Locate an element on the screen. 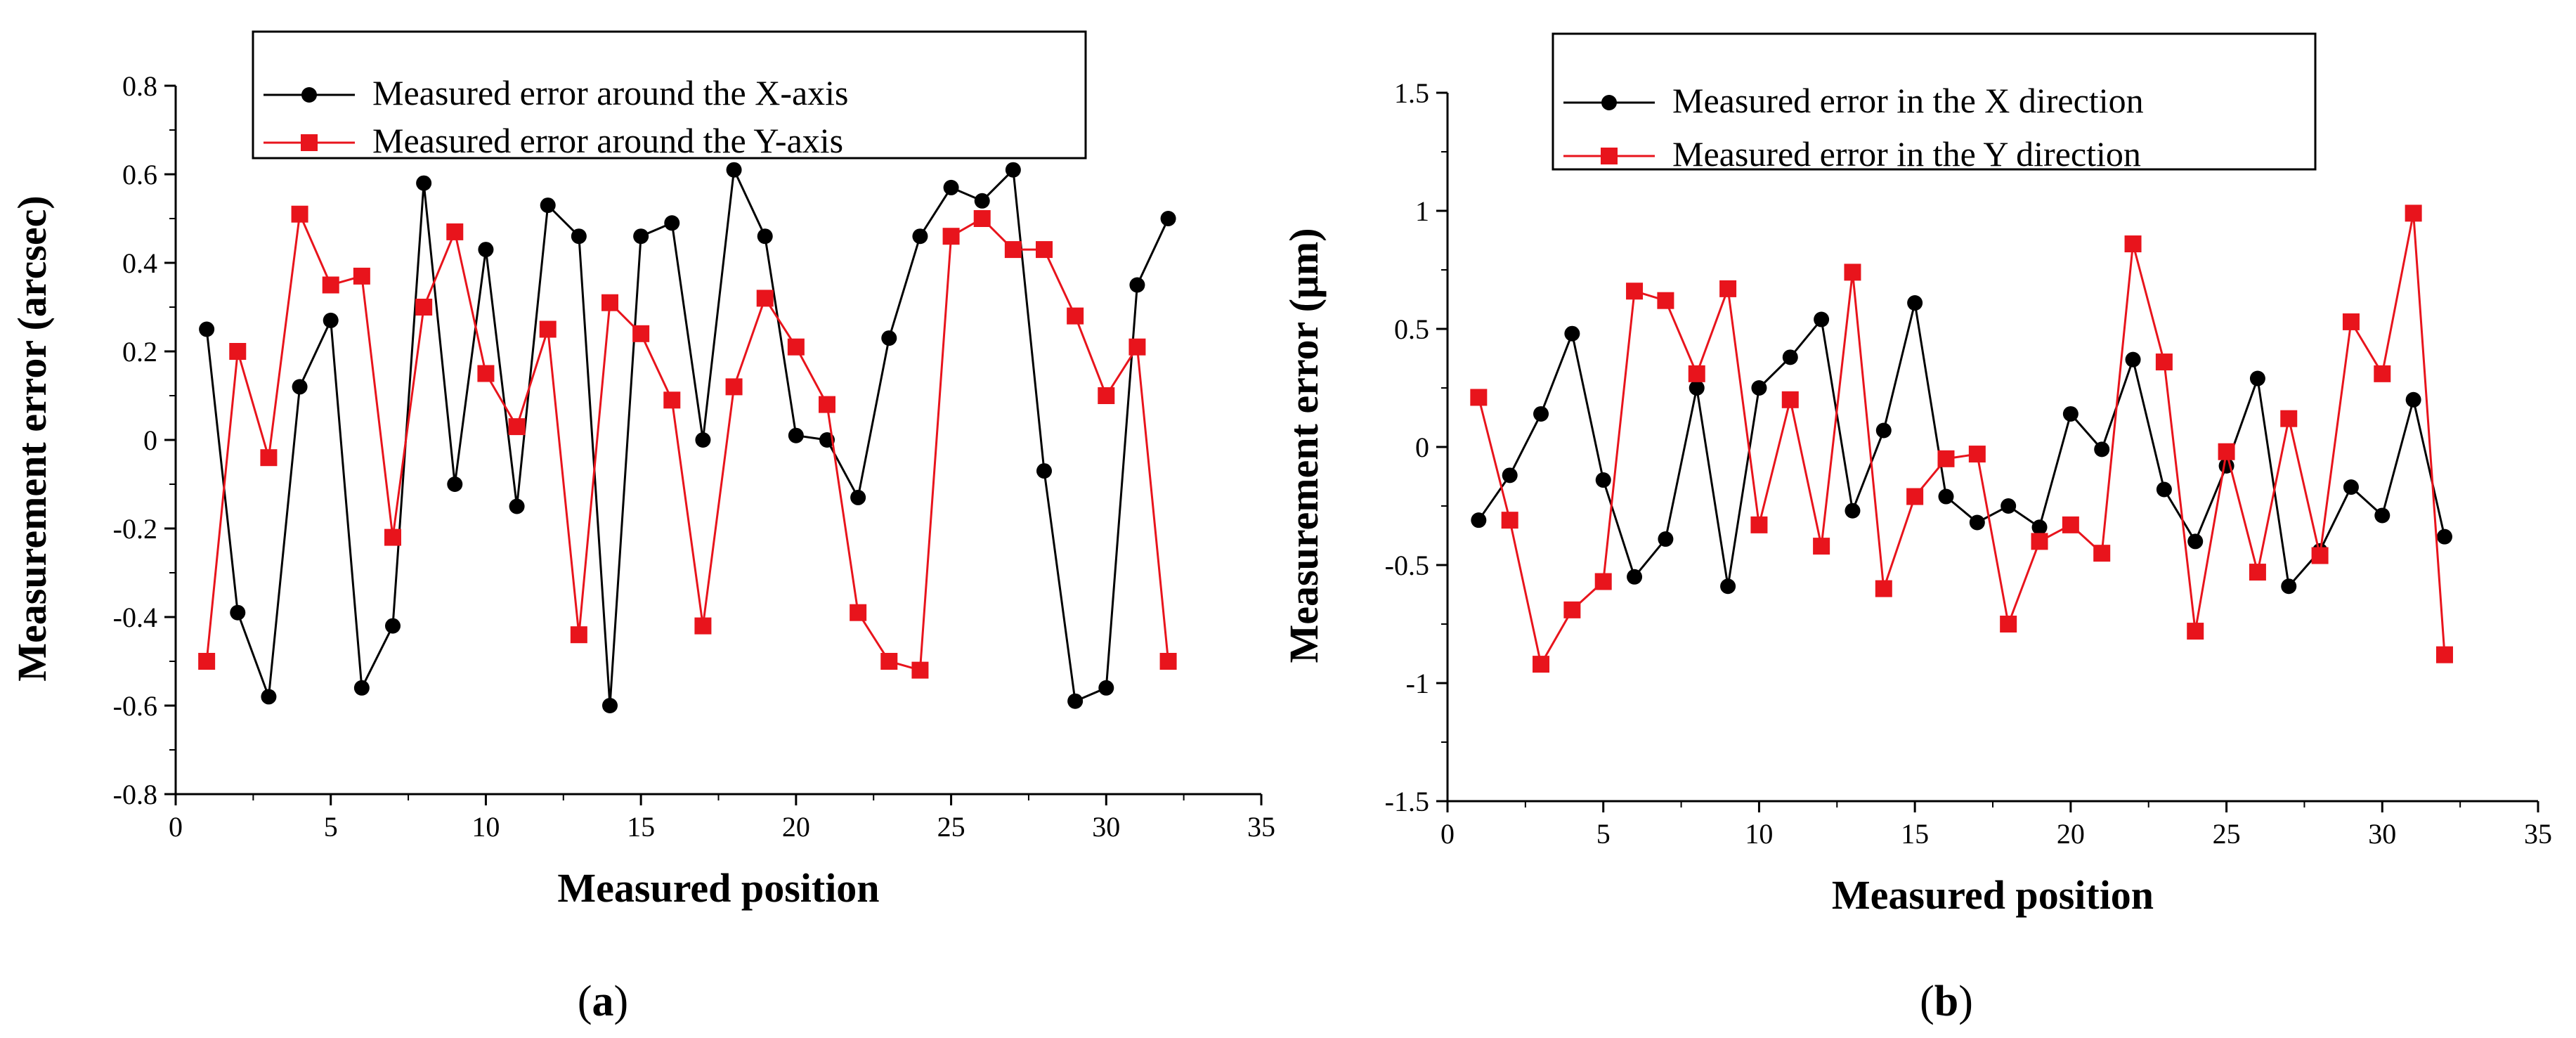  y-tick-label: 0.6 is located at coordinates (139, 174).